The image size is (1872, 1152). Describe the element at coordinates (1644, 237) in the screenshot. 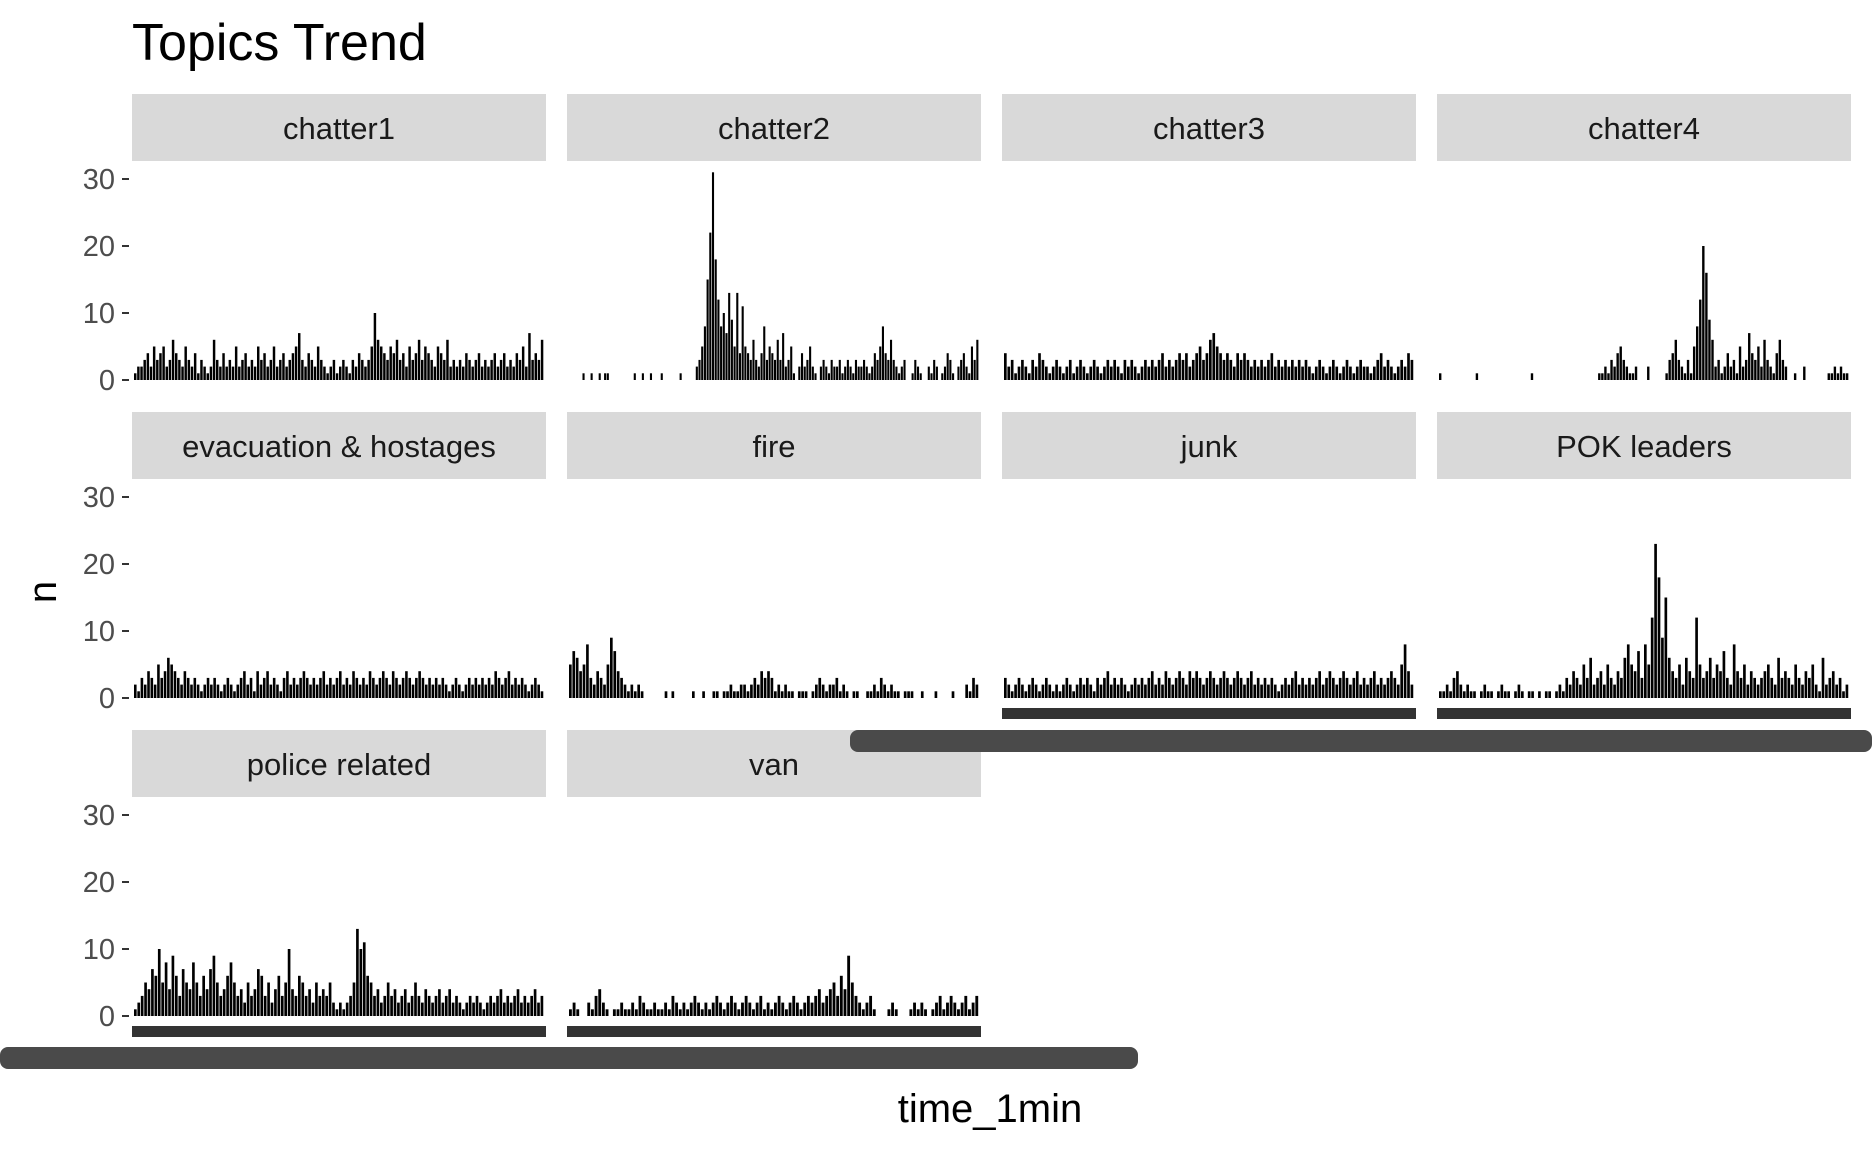

I see `facet-panel: chatter4` at that location.